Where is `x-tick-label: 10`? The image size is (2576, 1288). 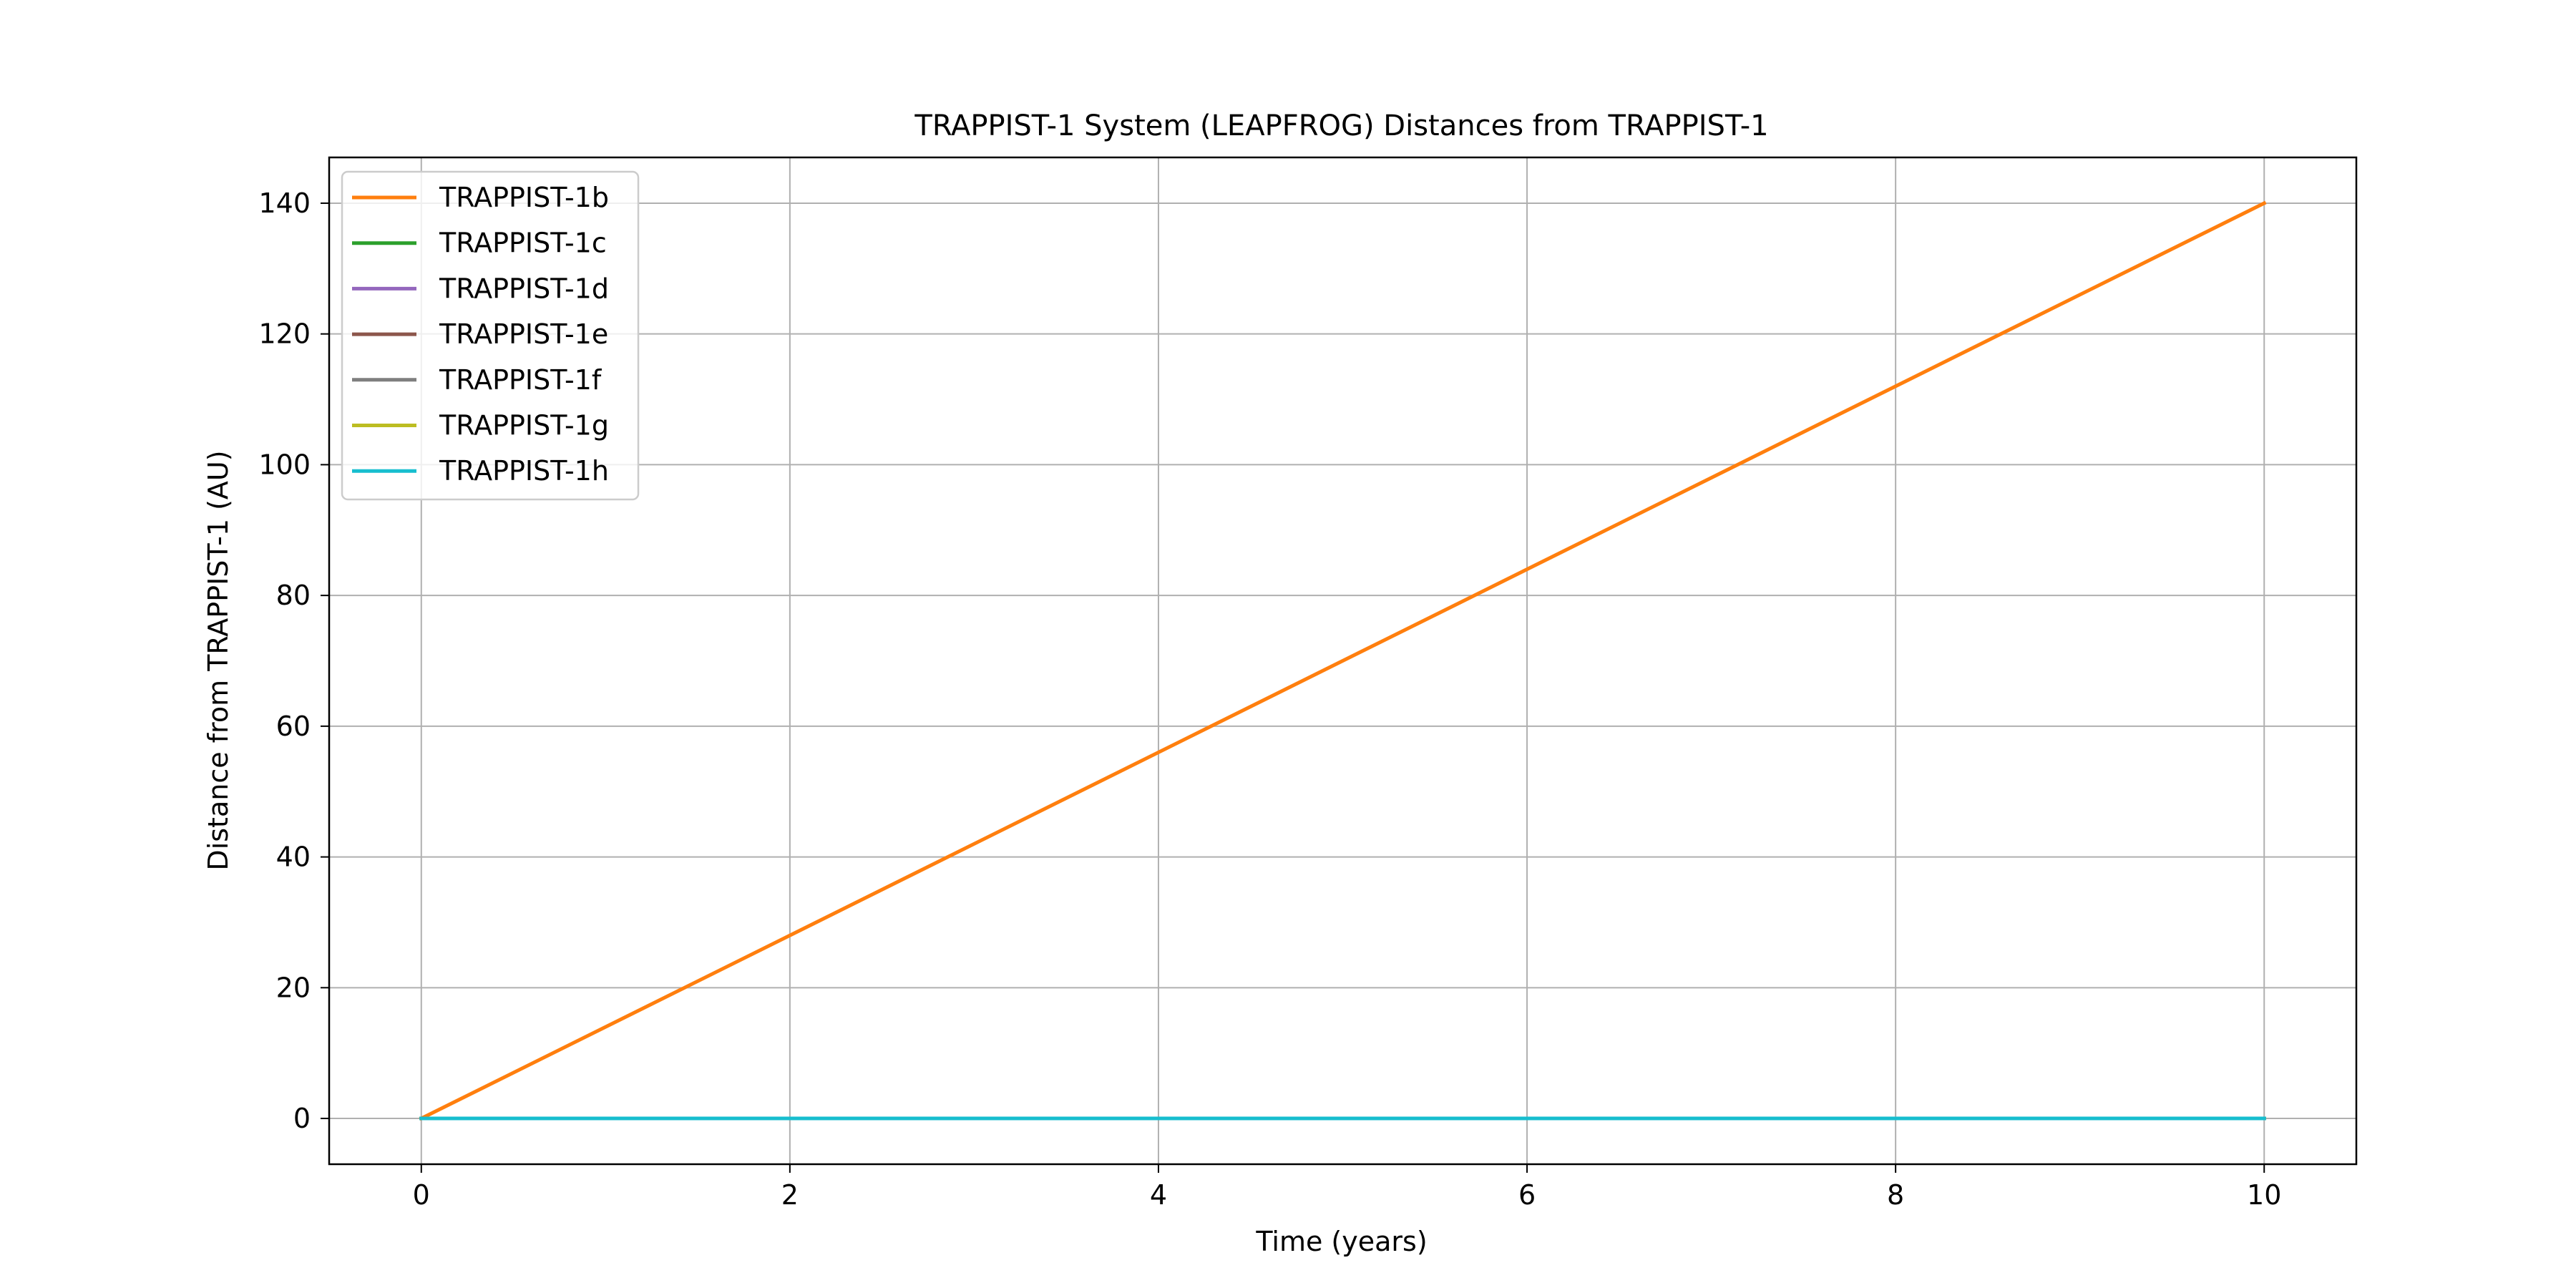
x-tick-label: 10 is located at coordinates (2264, 1195).